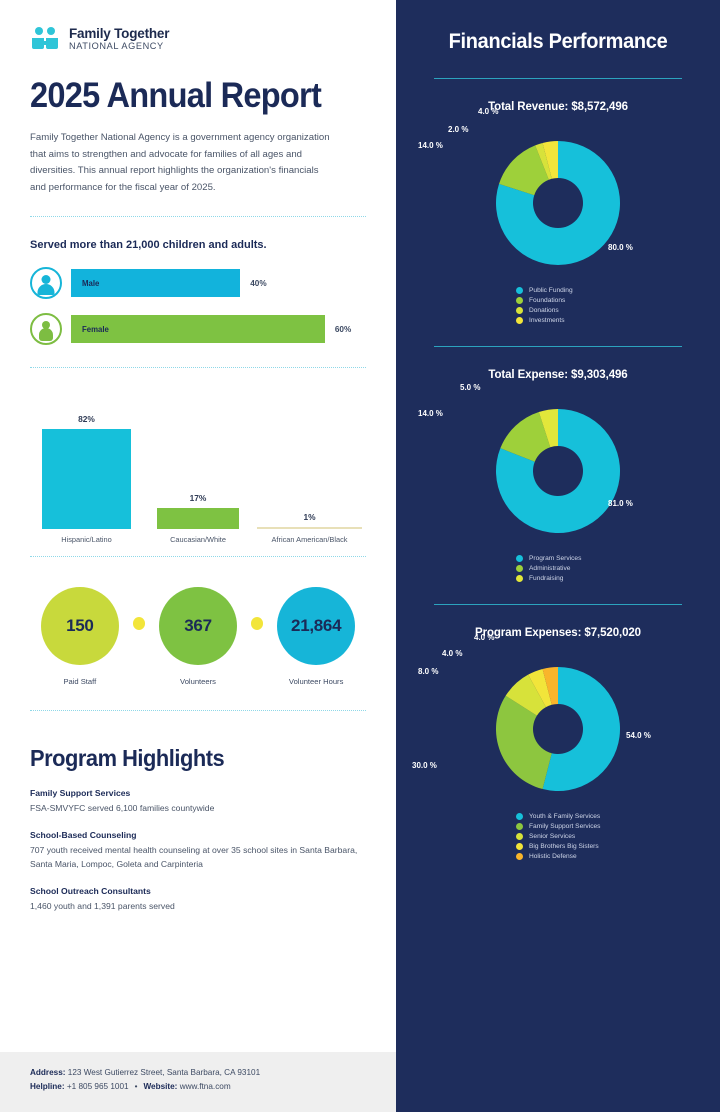  I want to click on legend-label: Fundraising, so click(546, 578).